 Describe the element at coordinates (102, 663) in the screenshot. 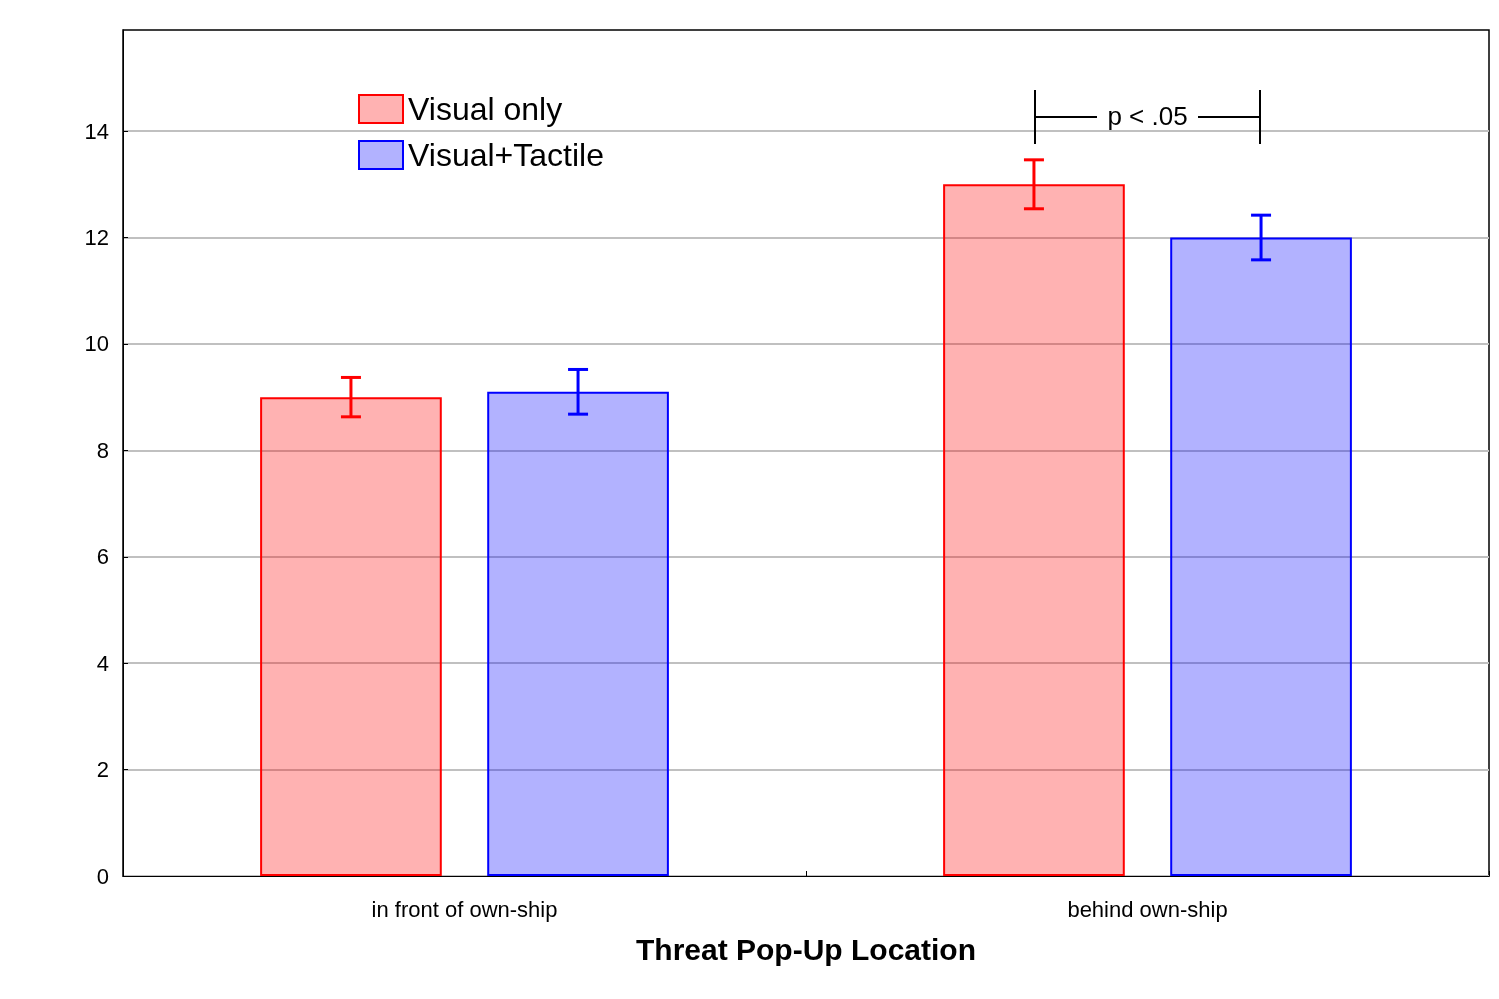

I see `y-tick-label: 4` at that location.